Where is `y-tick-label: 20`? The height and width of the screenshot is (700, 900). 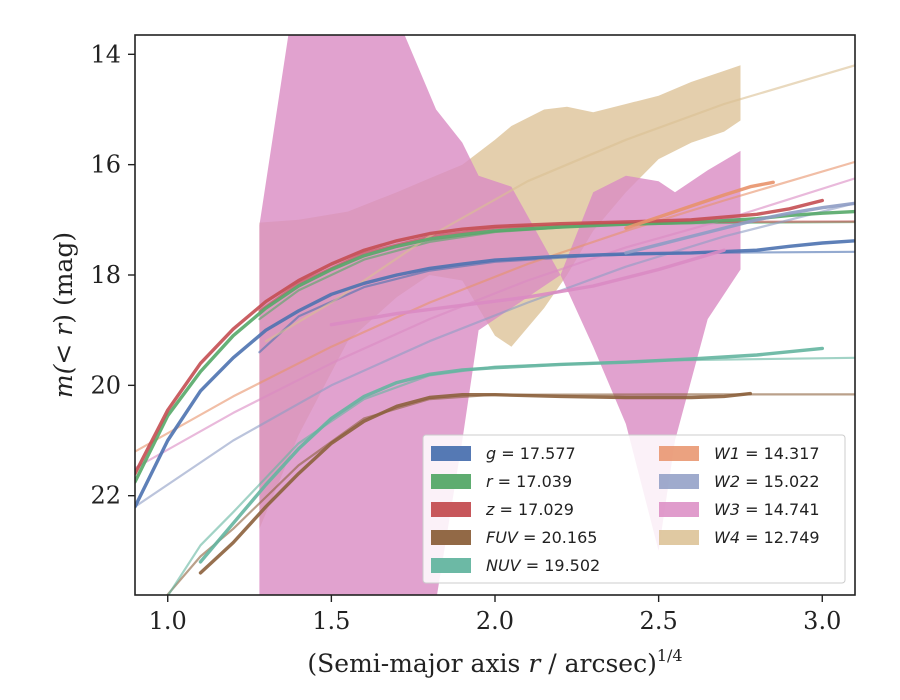
y-tick-label: 20 is located at coordinates (105, 385).